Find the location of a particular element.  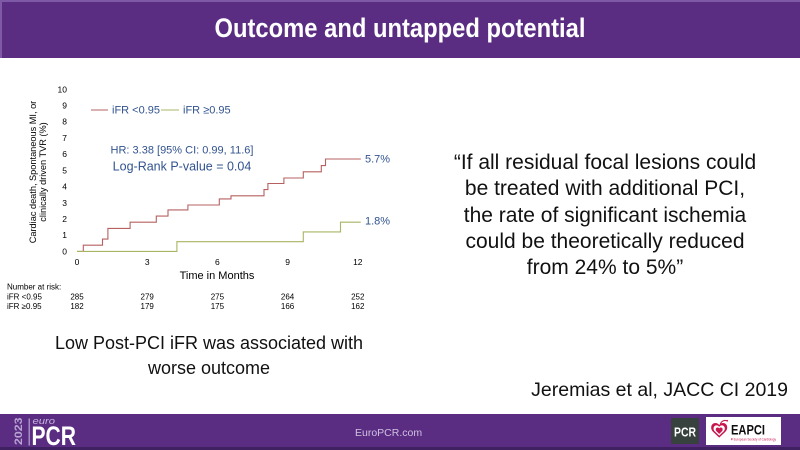

svg-text: Time in Months is located at coordinates (217, 276).